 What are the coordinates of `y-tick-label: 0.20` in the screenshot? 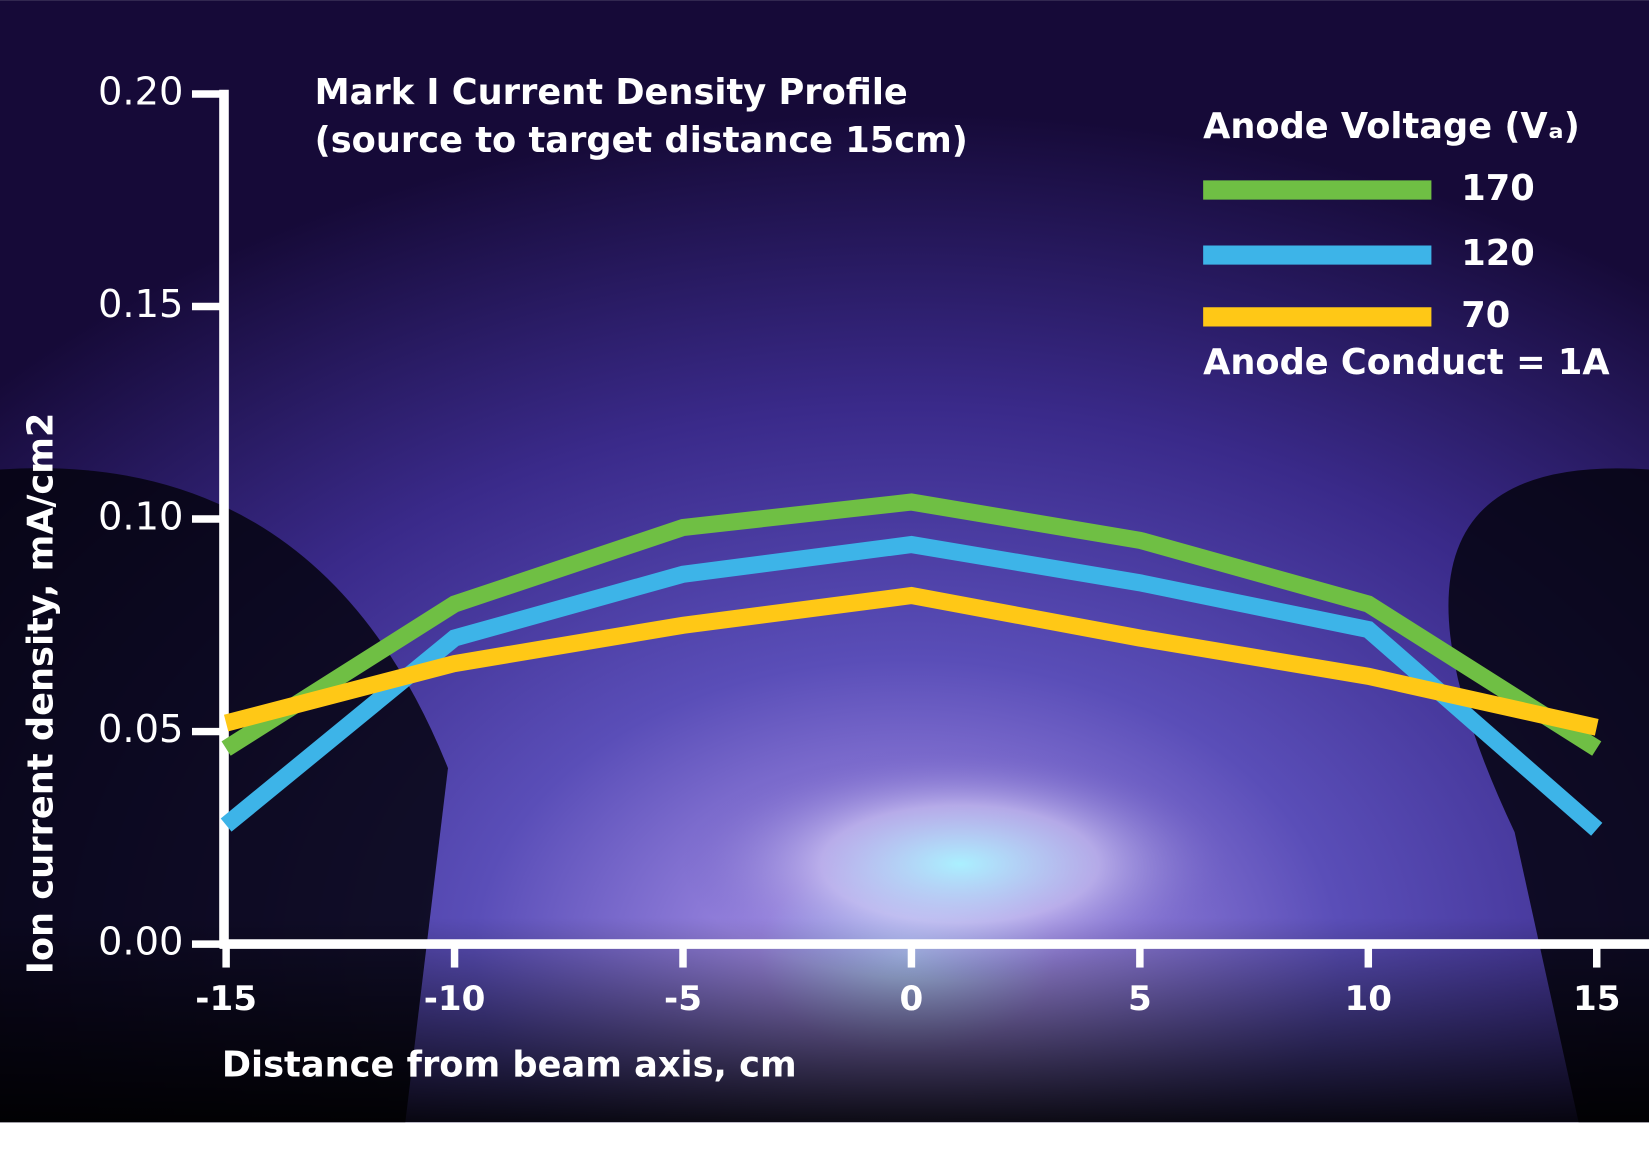 It's located at (140, 91).